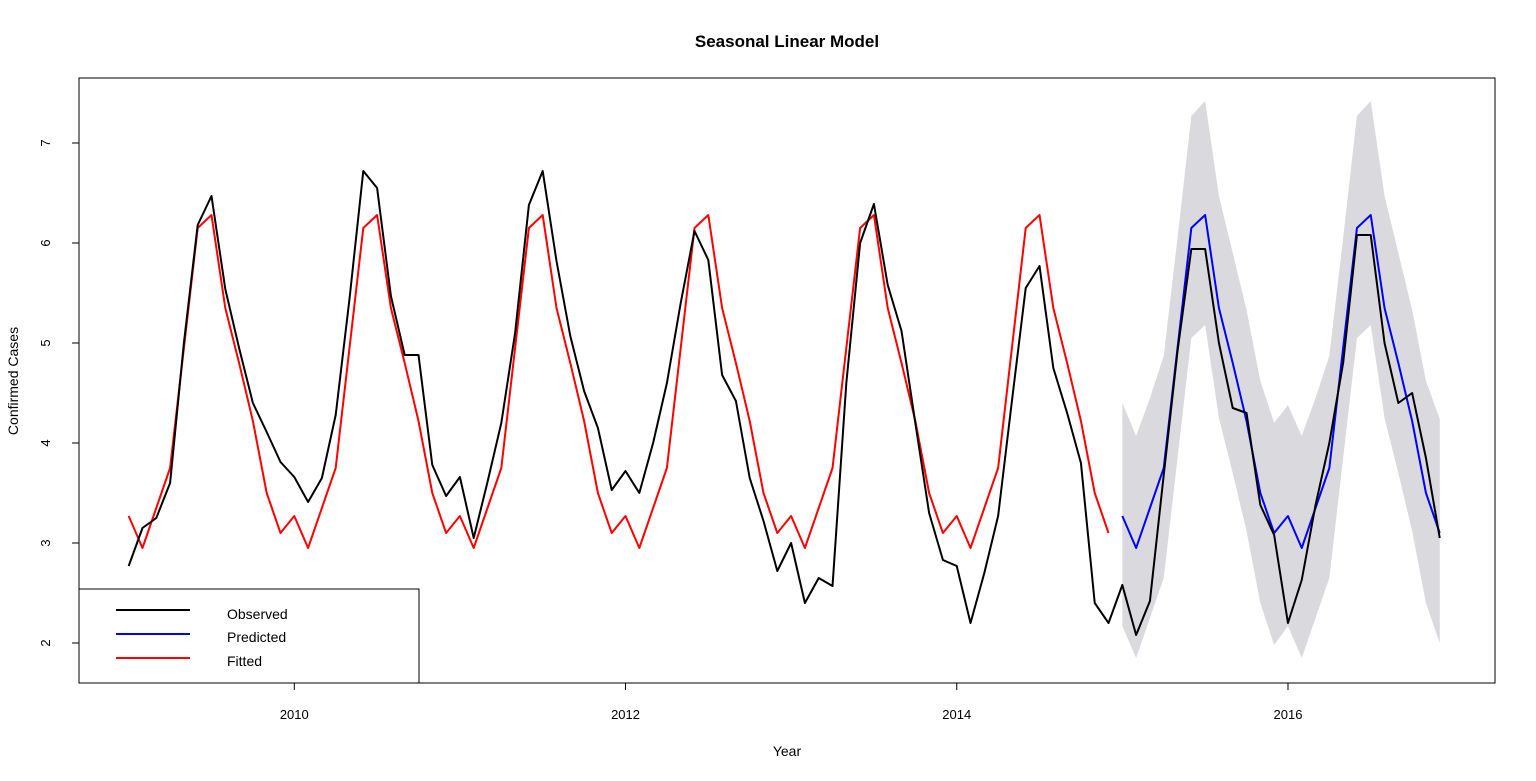 The width and height of the screenshot is (1536, 781). What do you see at coordinates (45, 142) in the screenshot?
I see `y-tick-label: 7` at bounding box center [45, 142].